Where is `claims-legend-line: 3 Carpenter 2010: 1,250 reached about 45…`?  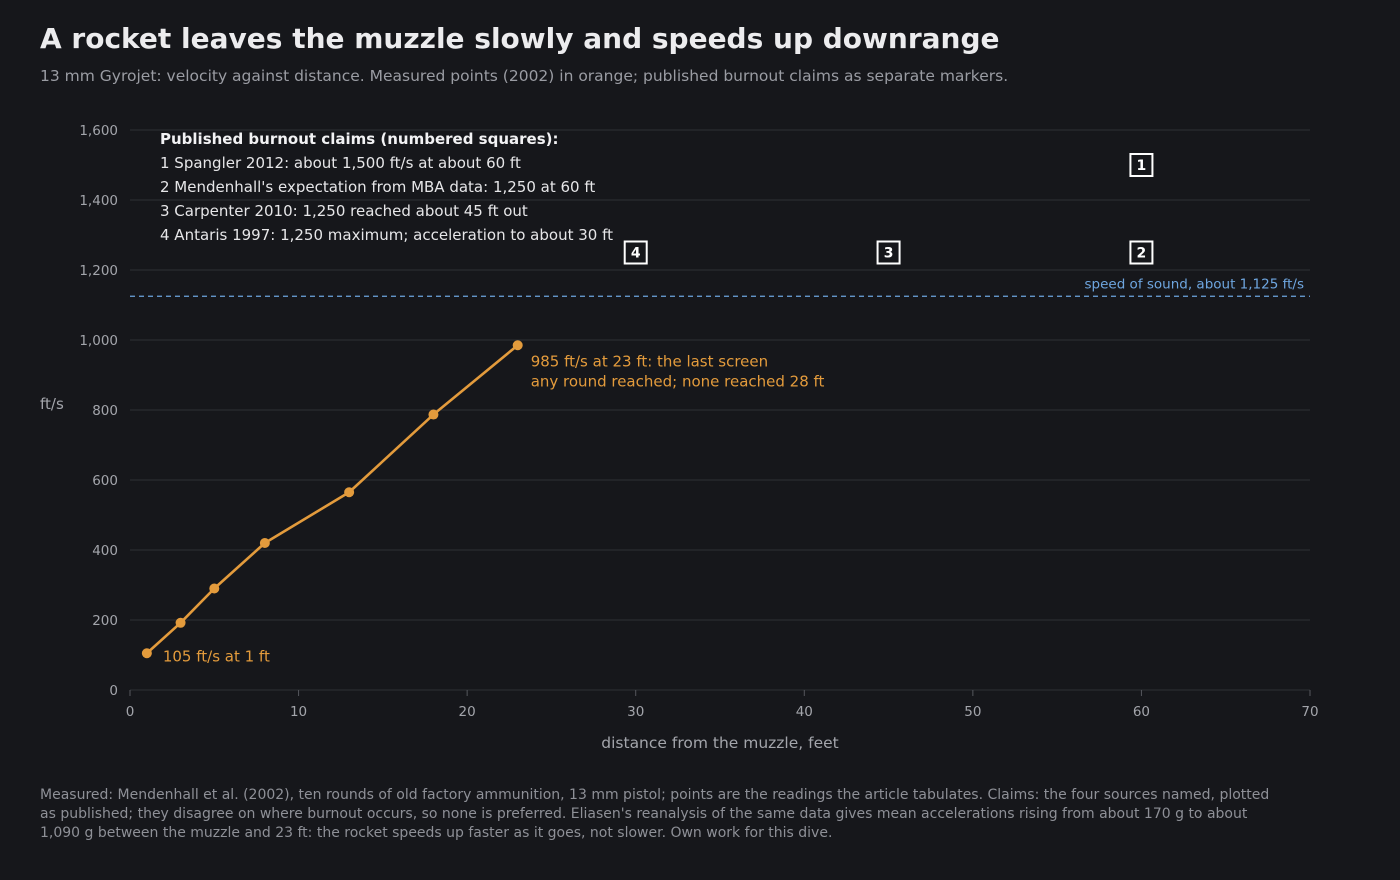 claims-legend-line: 3 Carpenter 2010: 1,250 reached about 45… is located at coordinates (344, 211).